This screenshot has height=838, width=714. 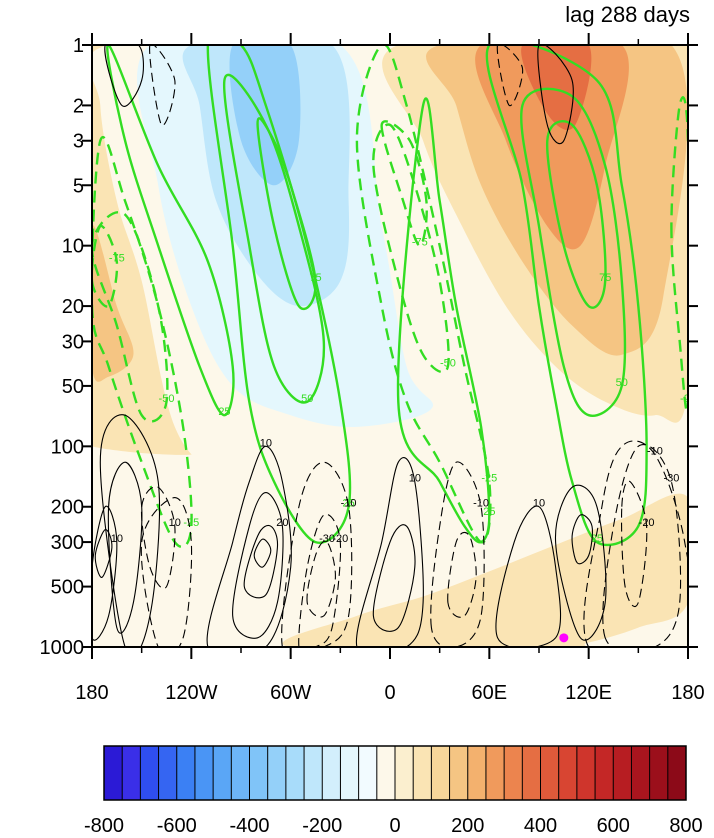 I want to click on y-tick-label: 20, so click(x=73, y=307).